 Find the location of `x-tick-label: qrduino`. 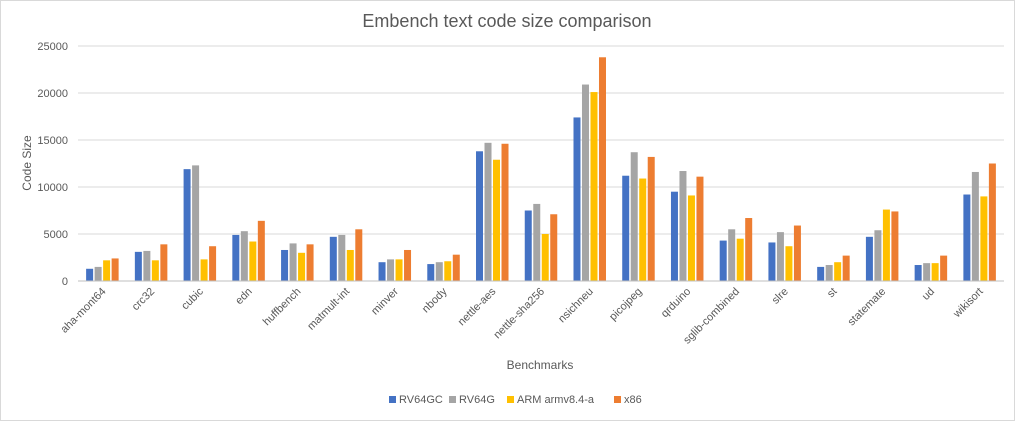

x-tick-label: qrduino is located at coordinates (676, 303).